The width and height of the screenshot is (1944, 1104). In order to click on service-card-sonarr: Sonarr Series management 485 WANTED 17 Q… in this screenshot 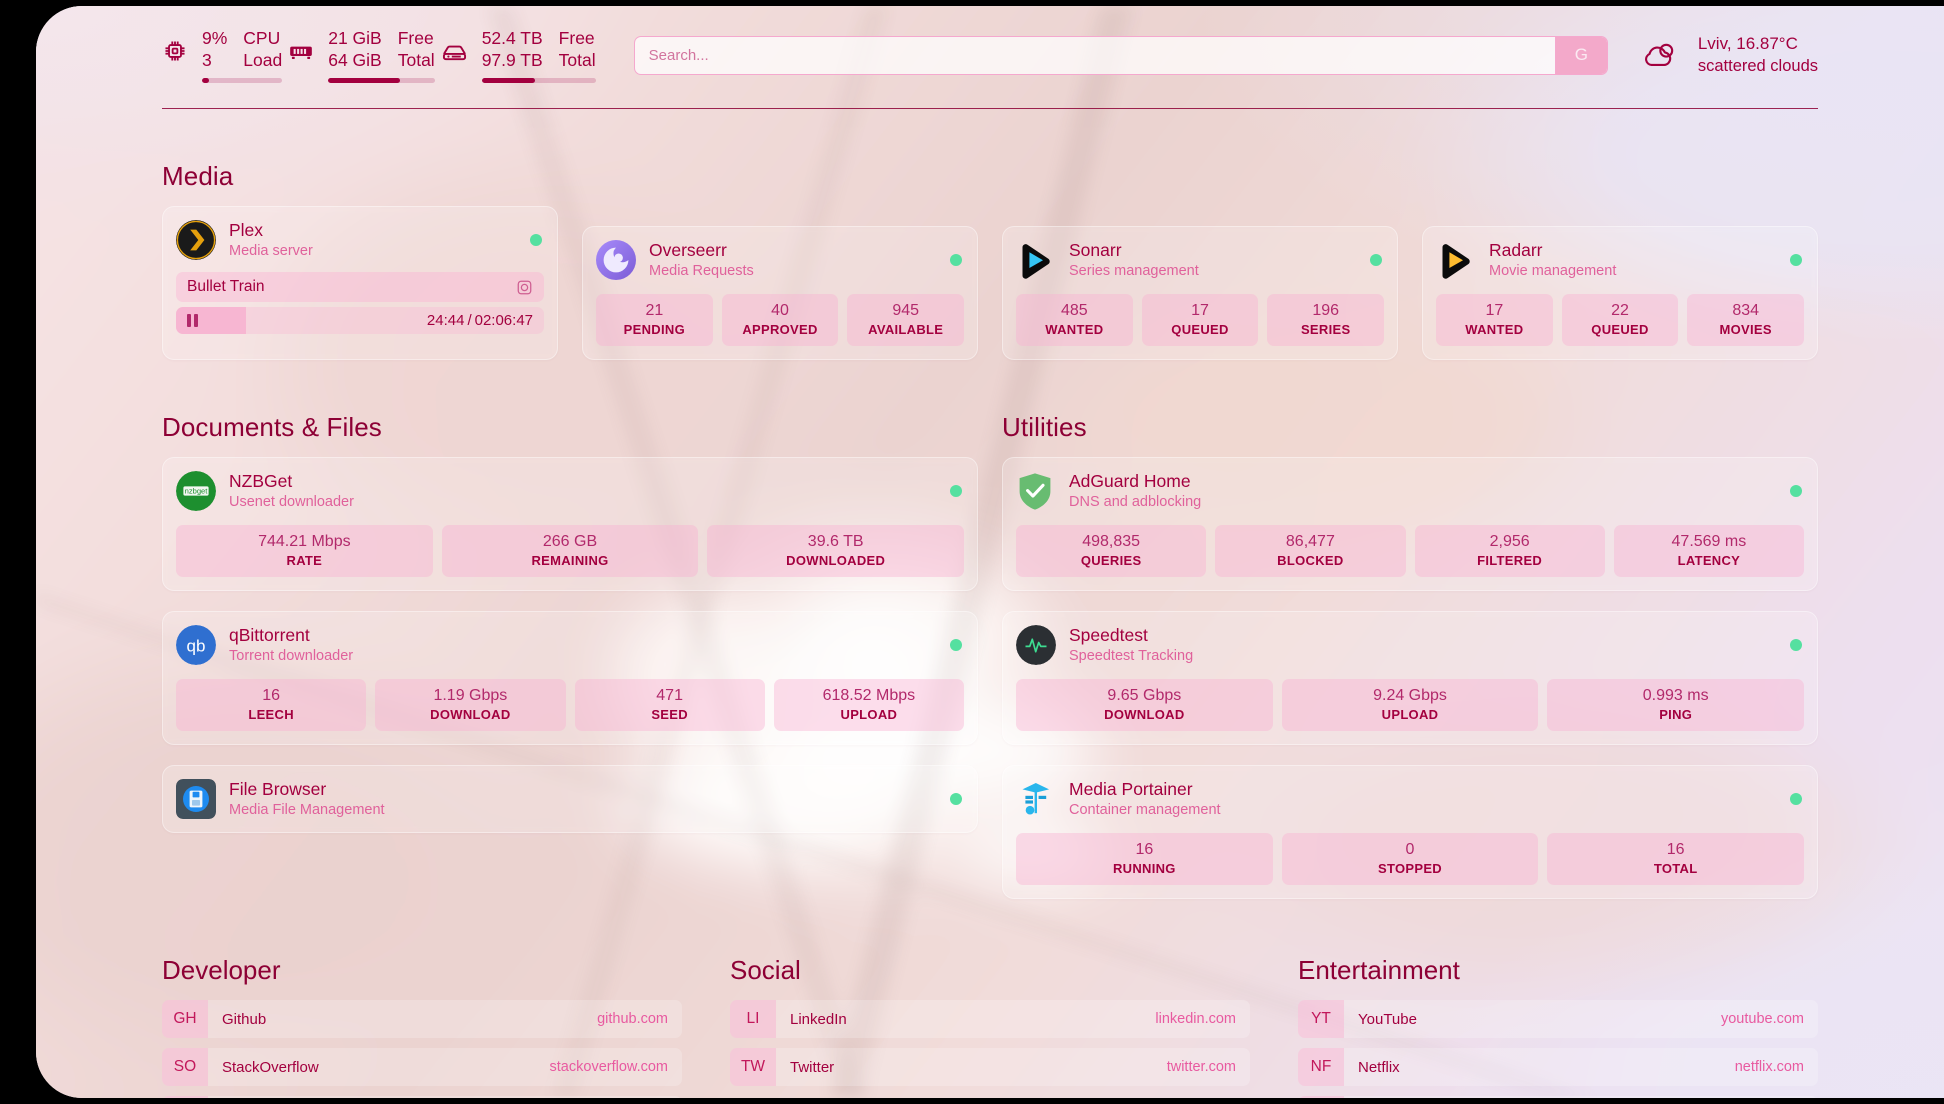, I will do `click(1200, 293)`.